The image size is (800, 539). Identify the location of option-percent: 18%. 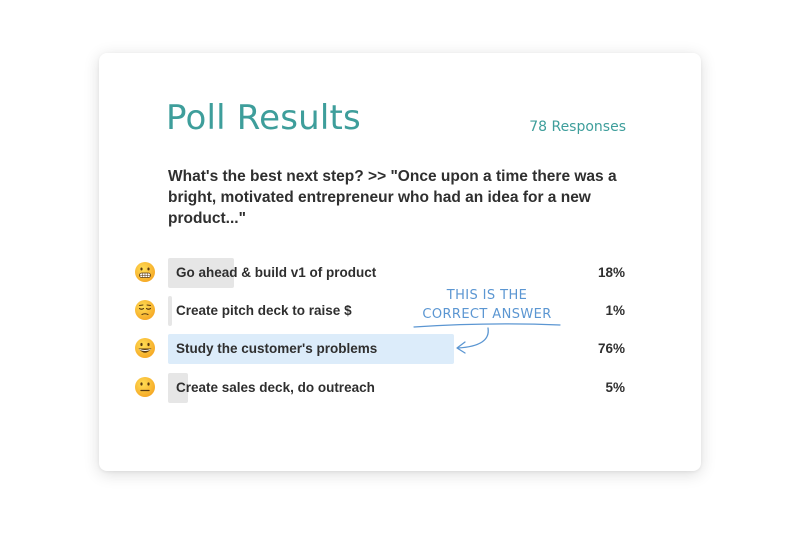
(611, 272).